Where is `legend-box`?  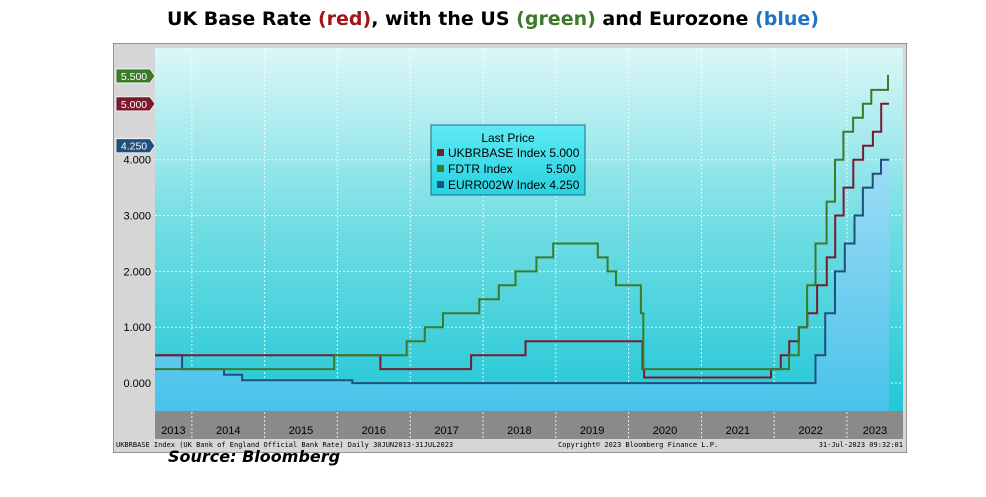 legend-box is located at coordinates (508, 160).